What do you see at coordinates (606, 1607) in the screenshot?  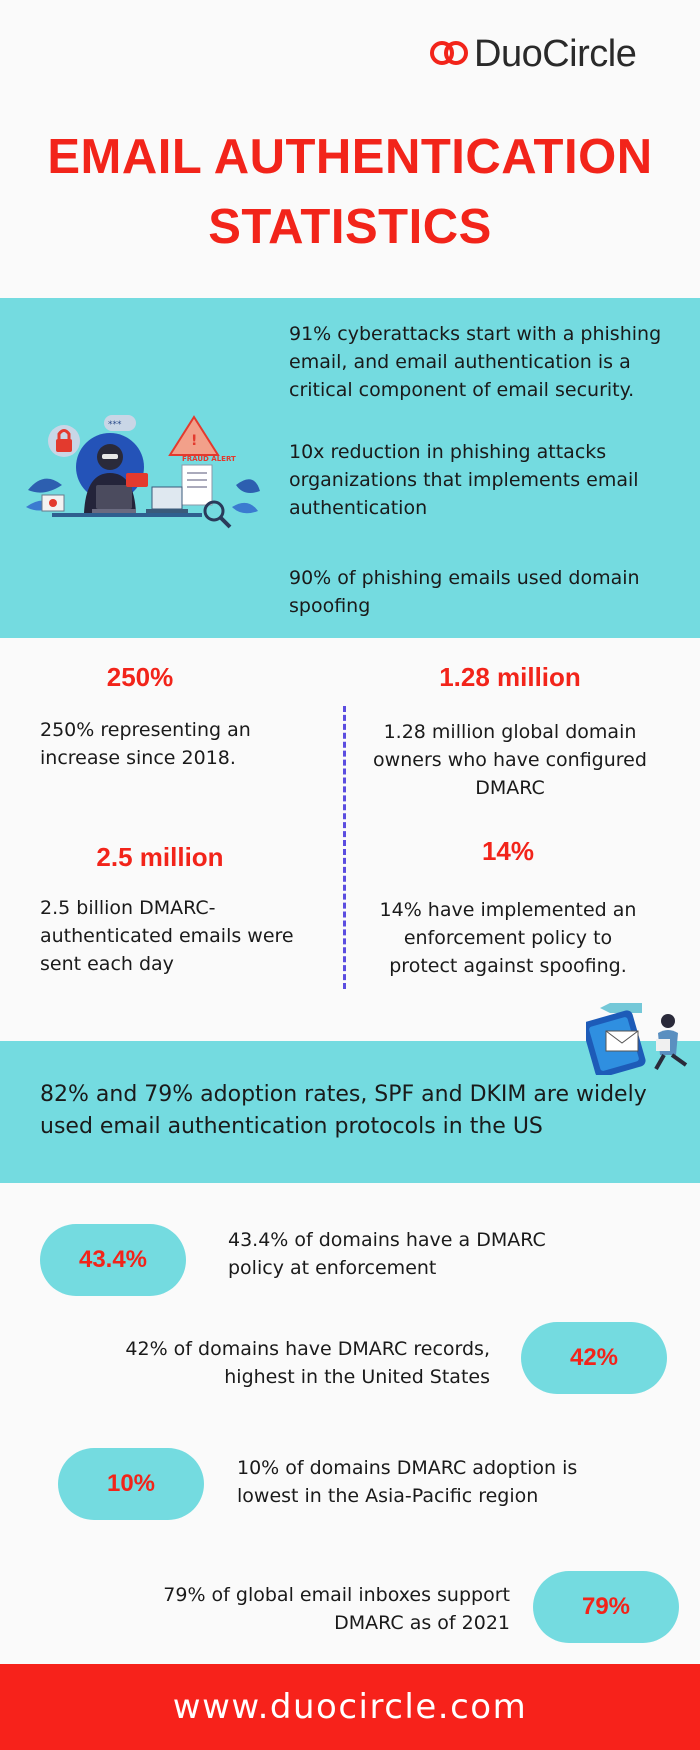 I see `pill-value-4: 79%` at bounding box center [606, 1607].